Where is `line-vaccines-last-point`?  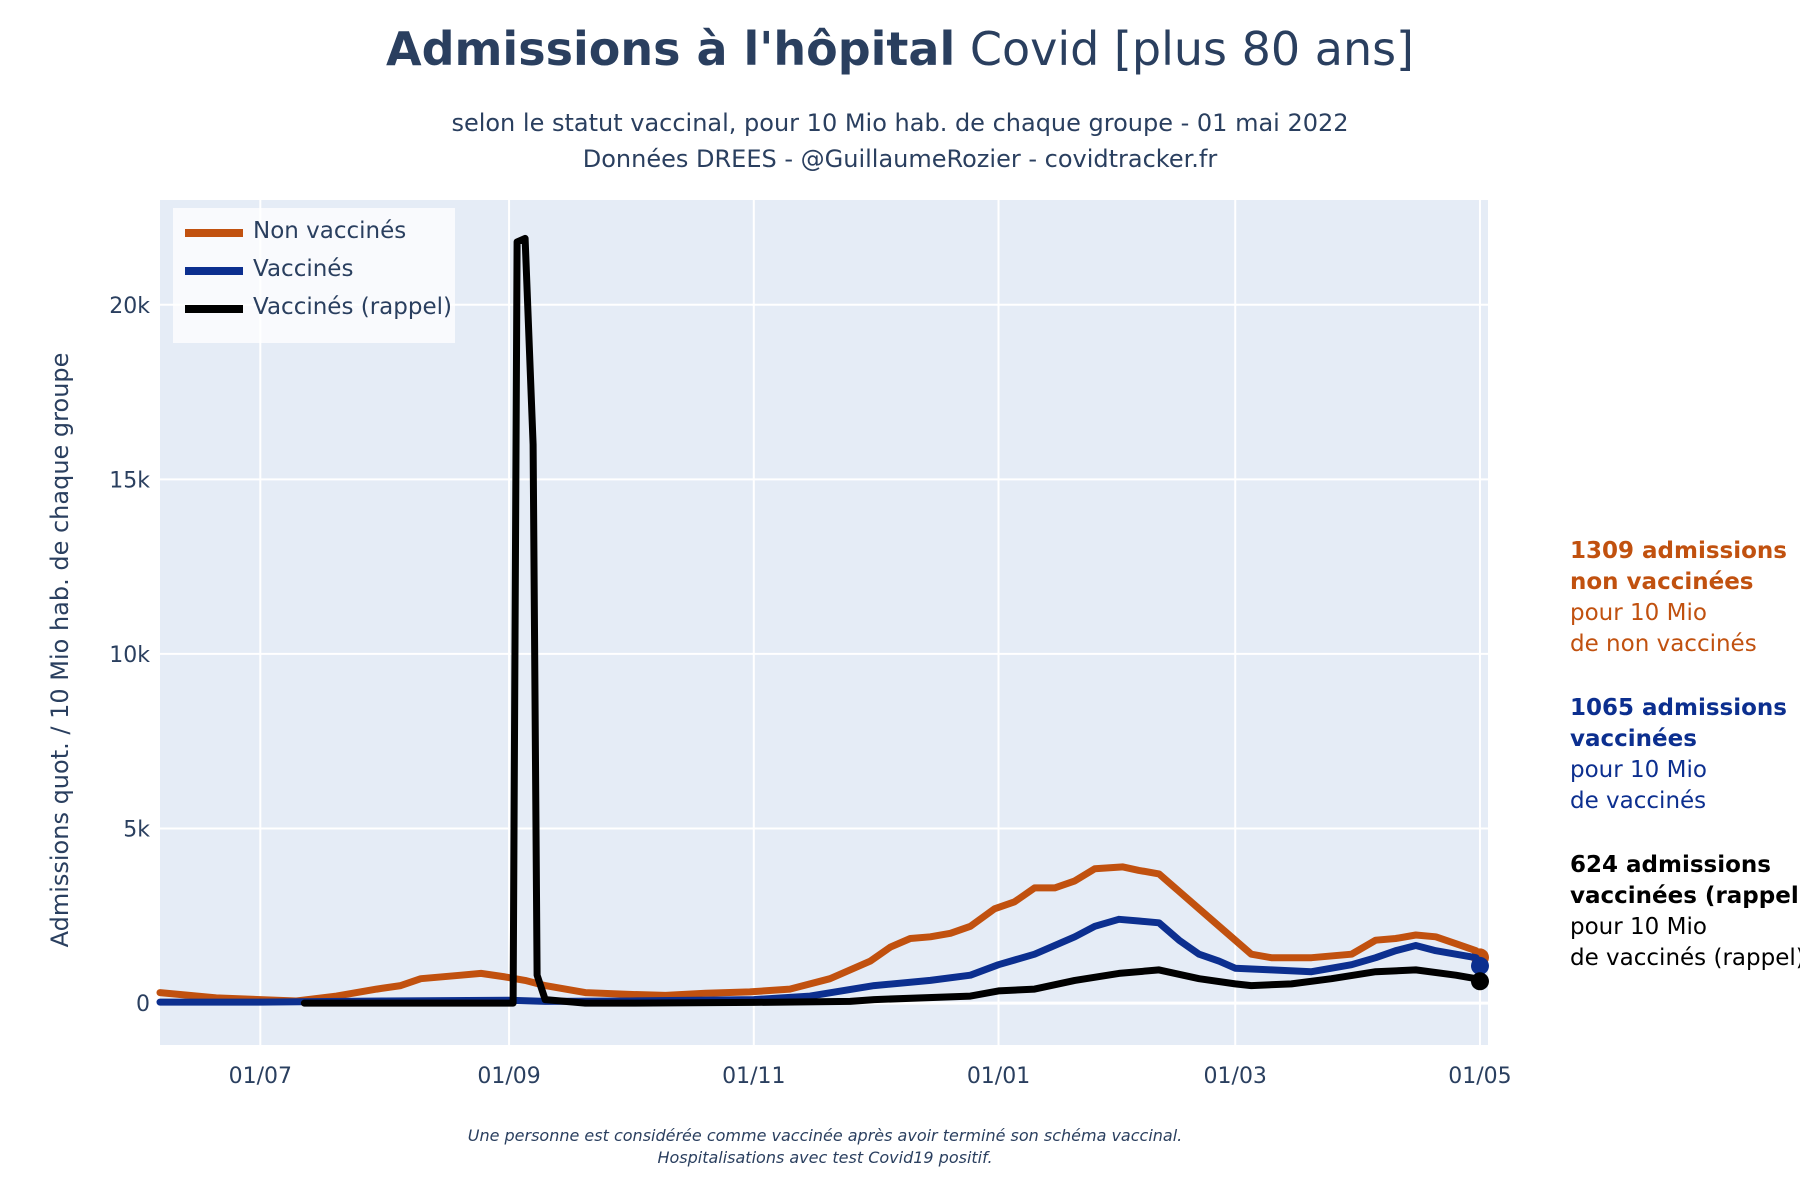
line-vaccines-last-point is located at coordinates (1479, 965).